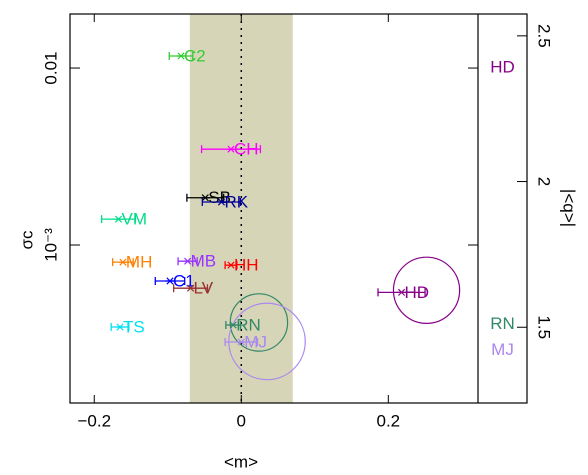  I want to click on point-label: RK, so click(236, 201).